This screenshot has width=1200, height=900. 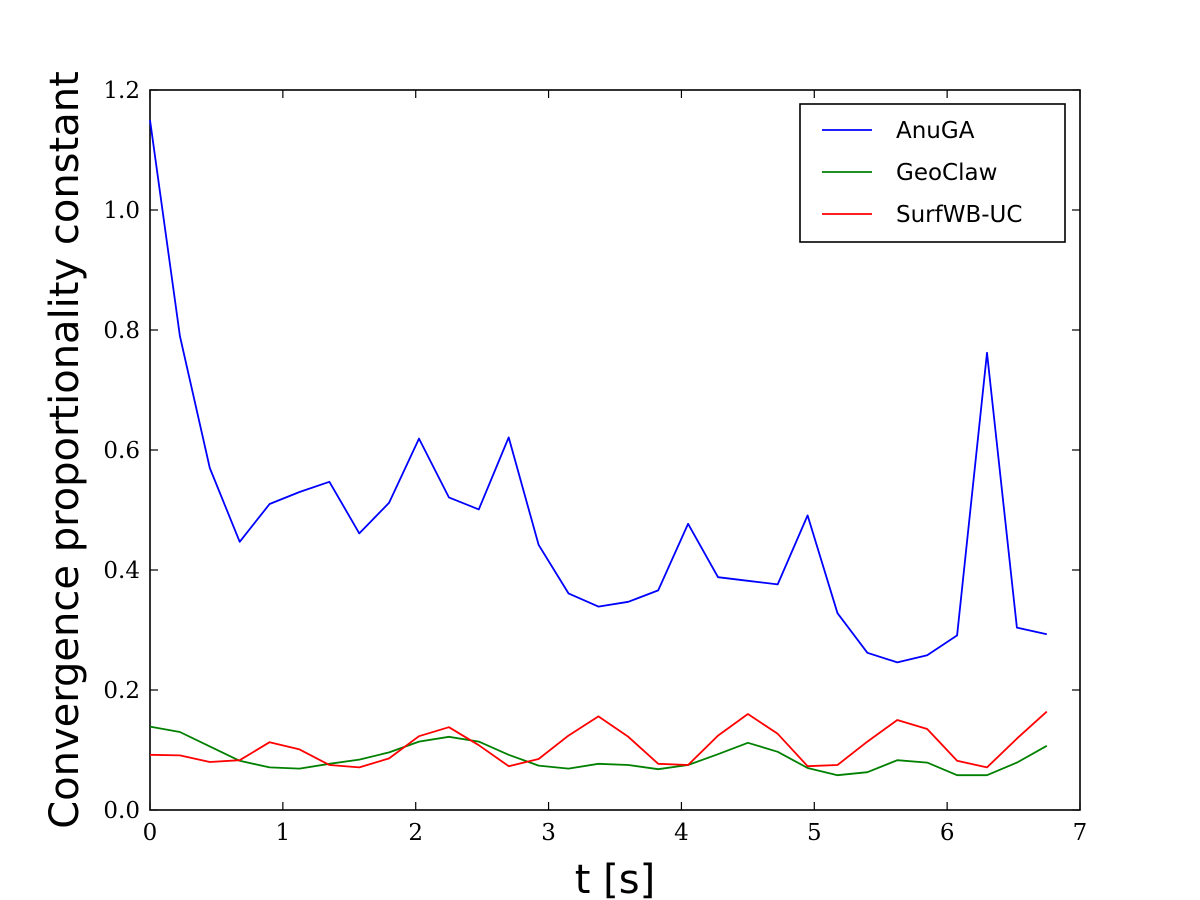 What do you see at coordinates (681, 833) in the screenshot?
I see `x-tick-label: 4` at bounding box center [681, 833].